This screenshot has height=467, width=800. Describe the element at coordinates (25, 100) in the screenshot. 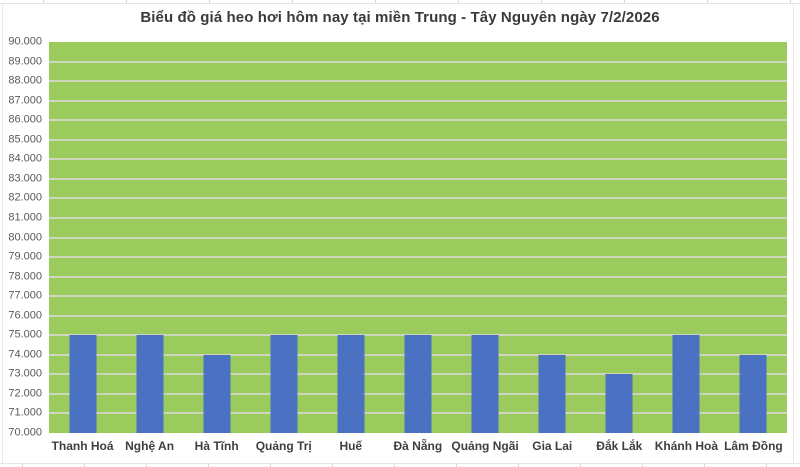

I see `y-tick-label: 87.000` at that location.